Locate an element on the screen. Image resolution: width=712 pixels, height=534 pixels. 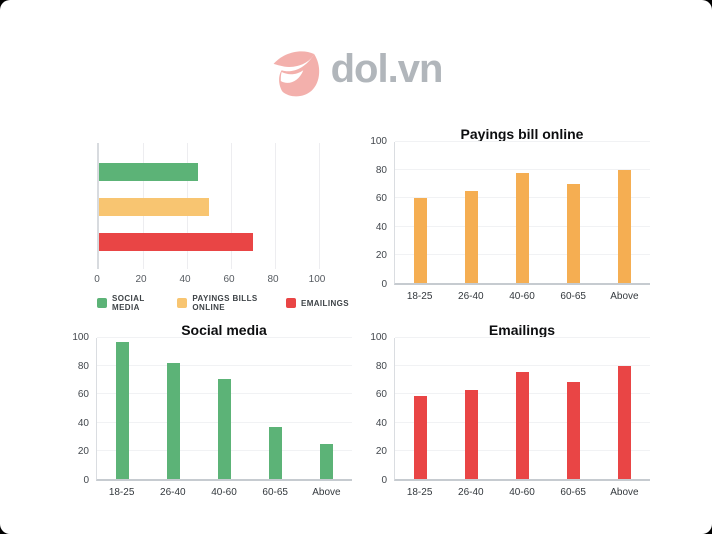
bar-payings-bills-online is located at coordinates (154, 207).